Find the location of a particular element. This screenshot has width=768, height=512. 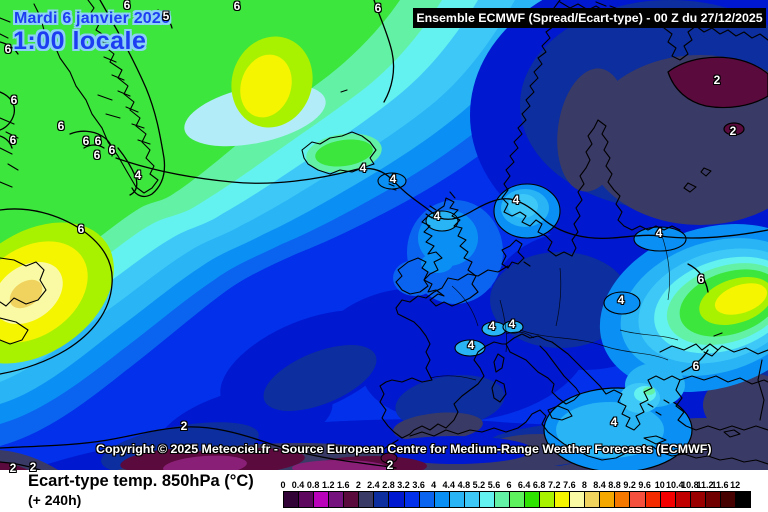

colorbar-cells is located at coordinates (517, 499).